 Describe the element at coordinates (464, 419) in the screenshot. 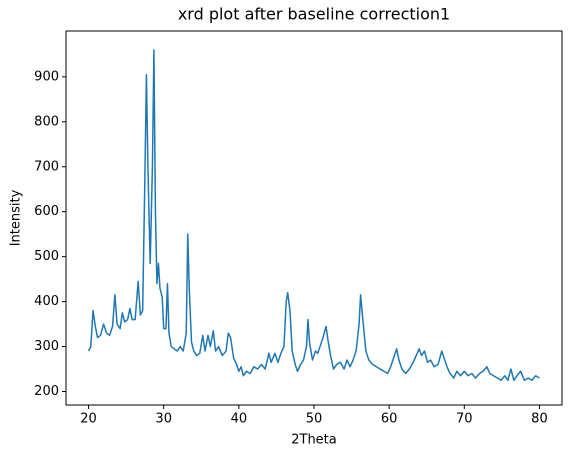

I see `x-tick-label: 70` at that location.